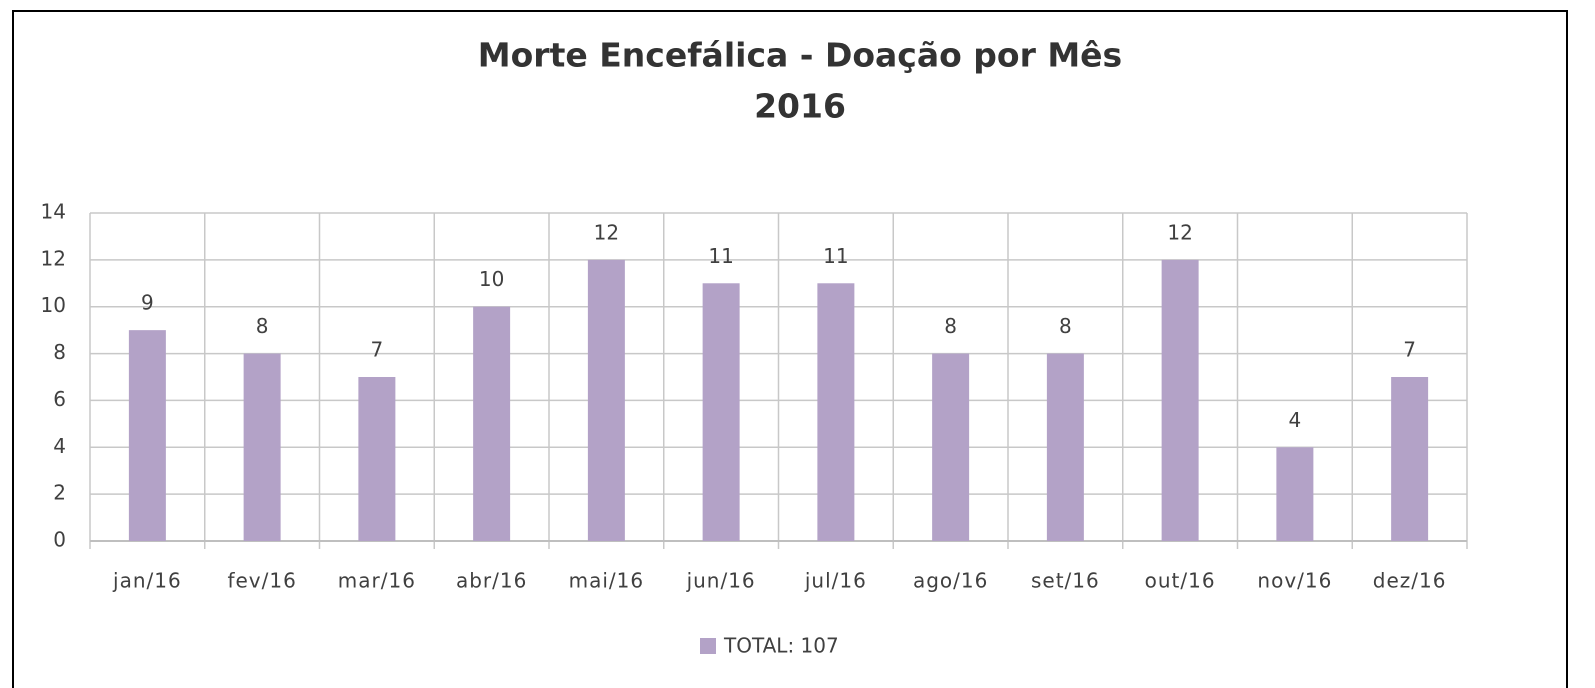 The width and height of the screenshot is (1595, 688). I want to click on y-tick-label: 14, so click(53, 212).